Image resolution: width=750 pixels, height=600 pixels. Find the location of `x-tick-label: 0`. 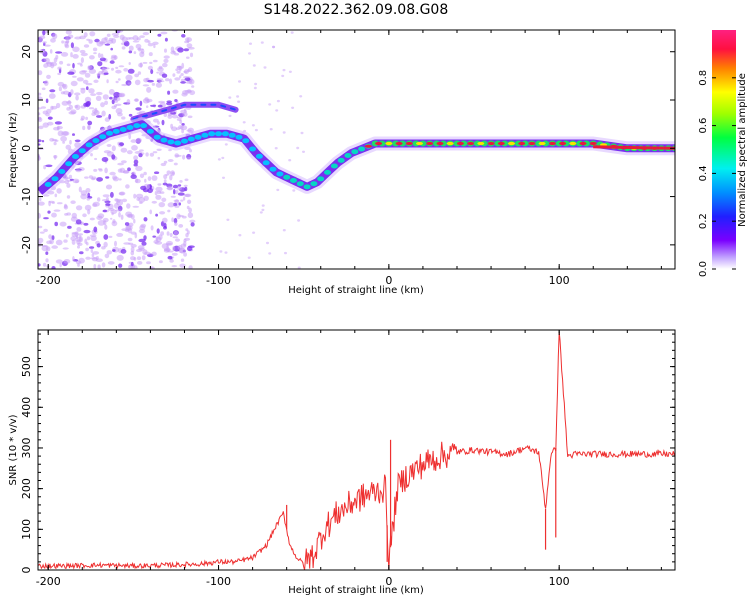

x-tick-label: 0 is located at coordinates (388, 280).